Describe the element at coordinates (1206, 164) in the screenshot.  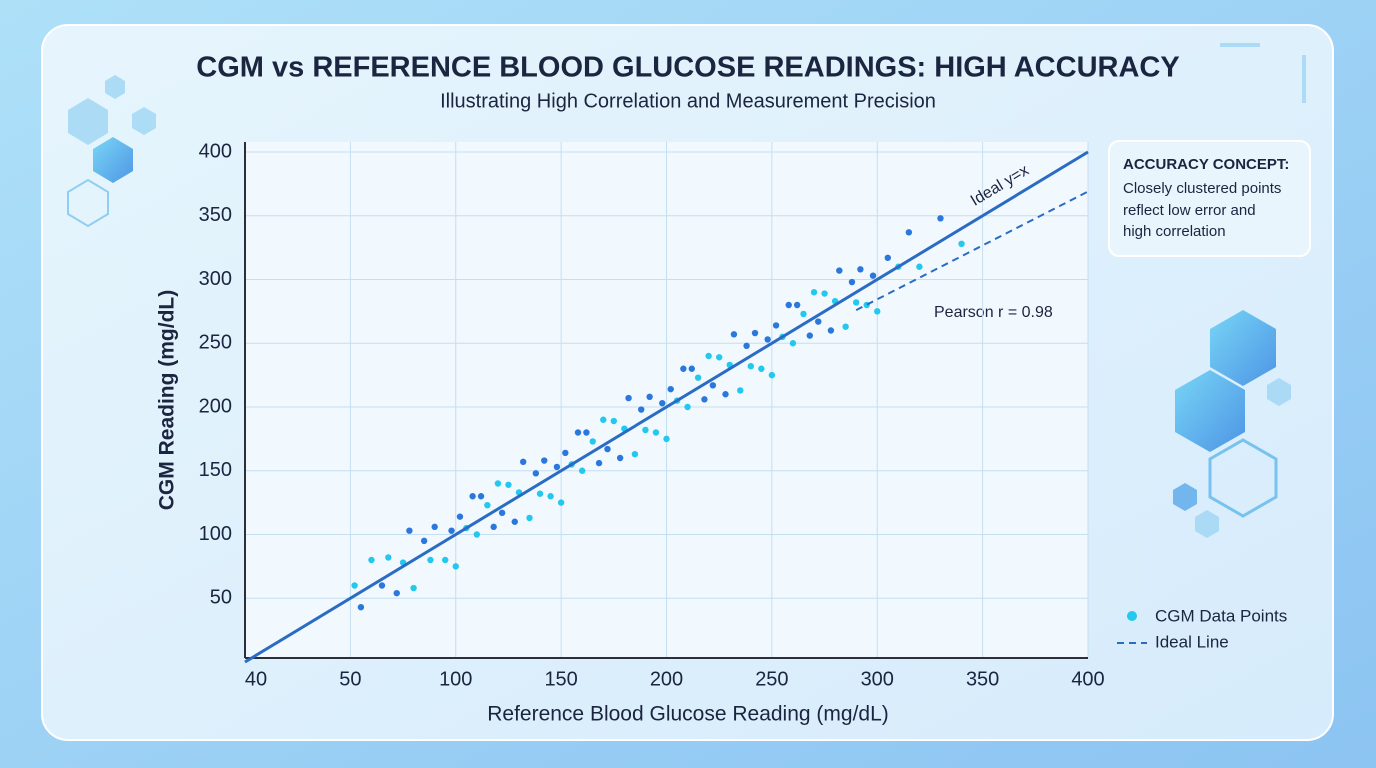
I see `concept-title: ACCURACY CONCEPT:` at that location.